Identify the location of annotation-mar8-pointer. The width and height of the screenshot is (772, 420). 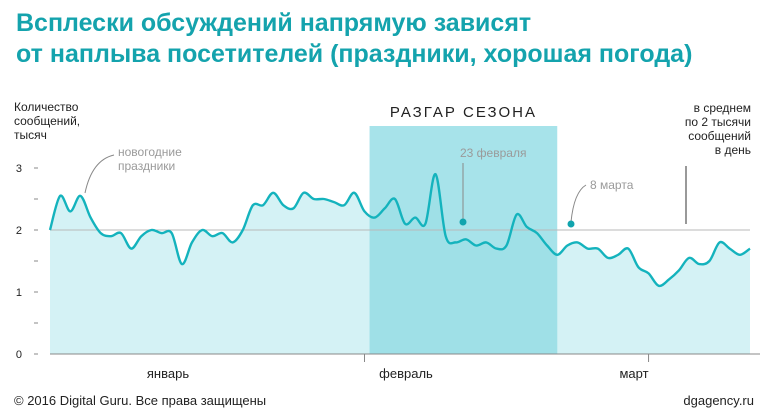
(578, 203).